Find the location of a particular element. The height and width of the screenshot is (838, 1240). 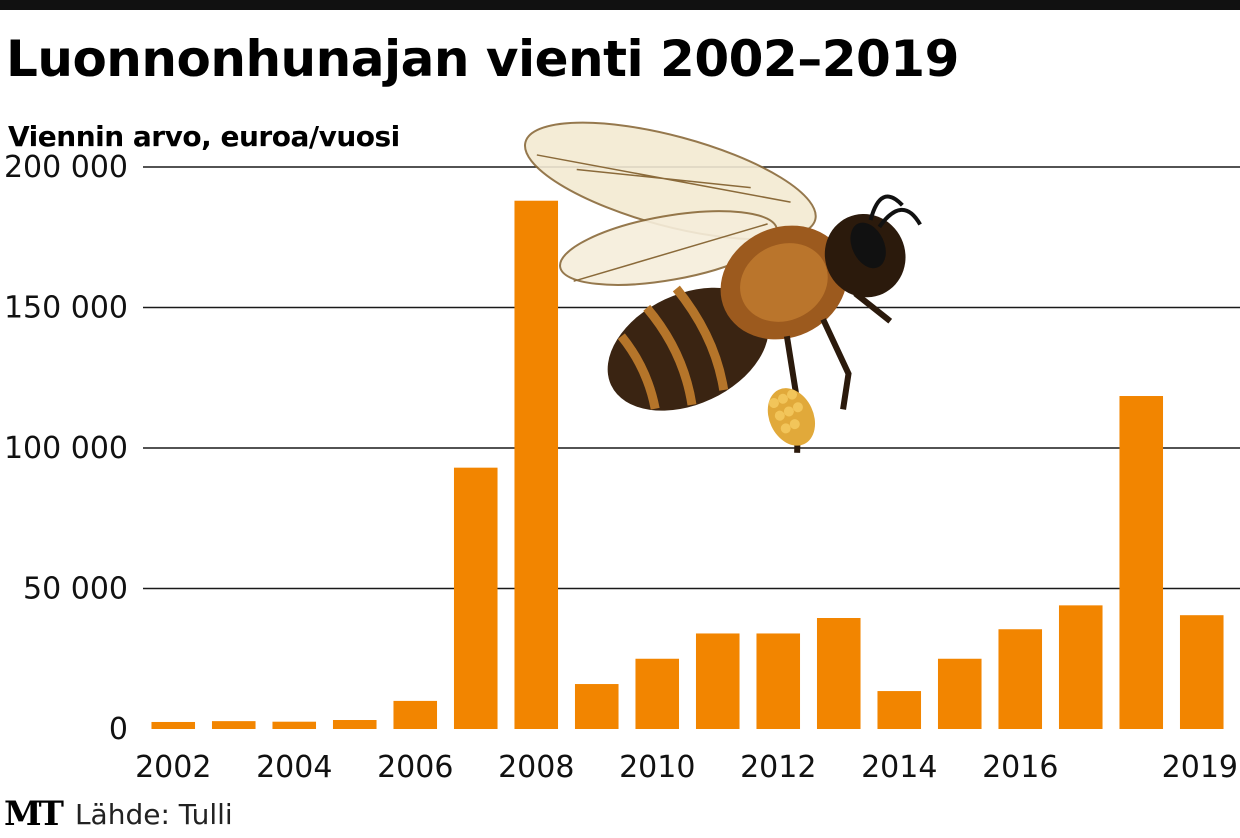

bar-2014 is located at coordinates (899, 710).